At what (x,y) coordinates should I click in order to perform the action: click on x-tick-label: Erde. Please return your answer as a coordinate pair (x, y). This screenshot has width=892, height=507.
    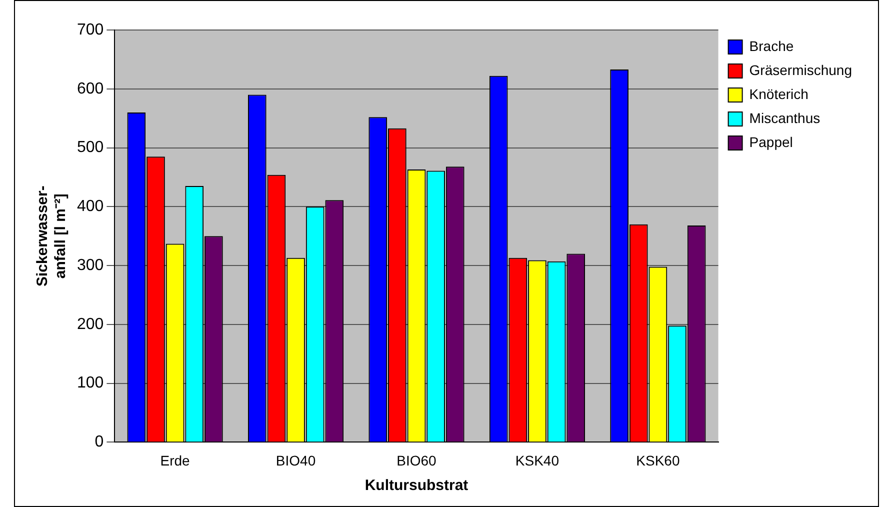
    Looking at the image, I should click on (175, 460).